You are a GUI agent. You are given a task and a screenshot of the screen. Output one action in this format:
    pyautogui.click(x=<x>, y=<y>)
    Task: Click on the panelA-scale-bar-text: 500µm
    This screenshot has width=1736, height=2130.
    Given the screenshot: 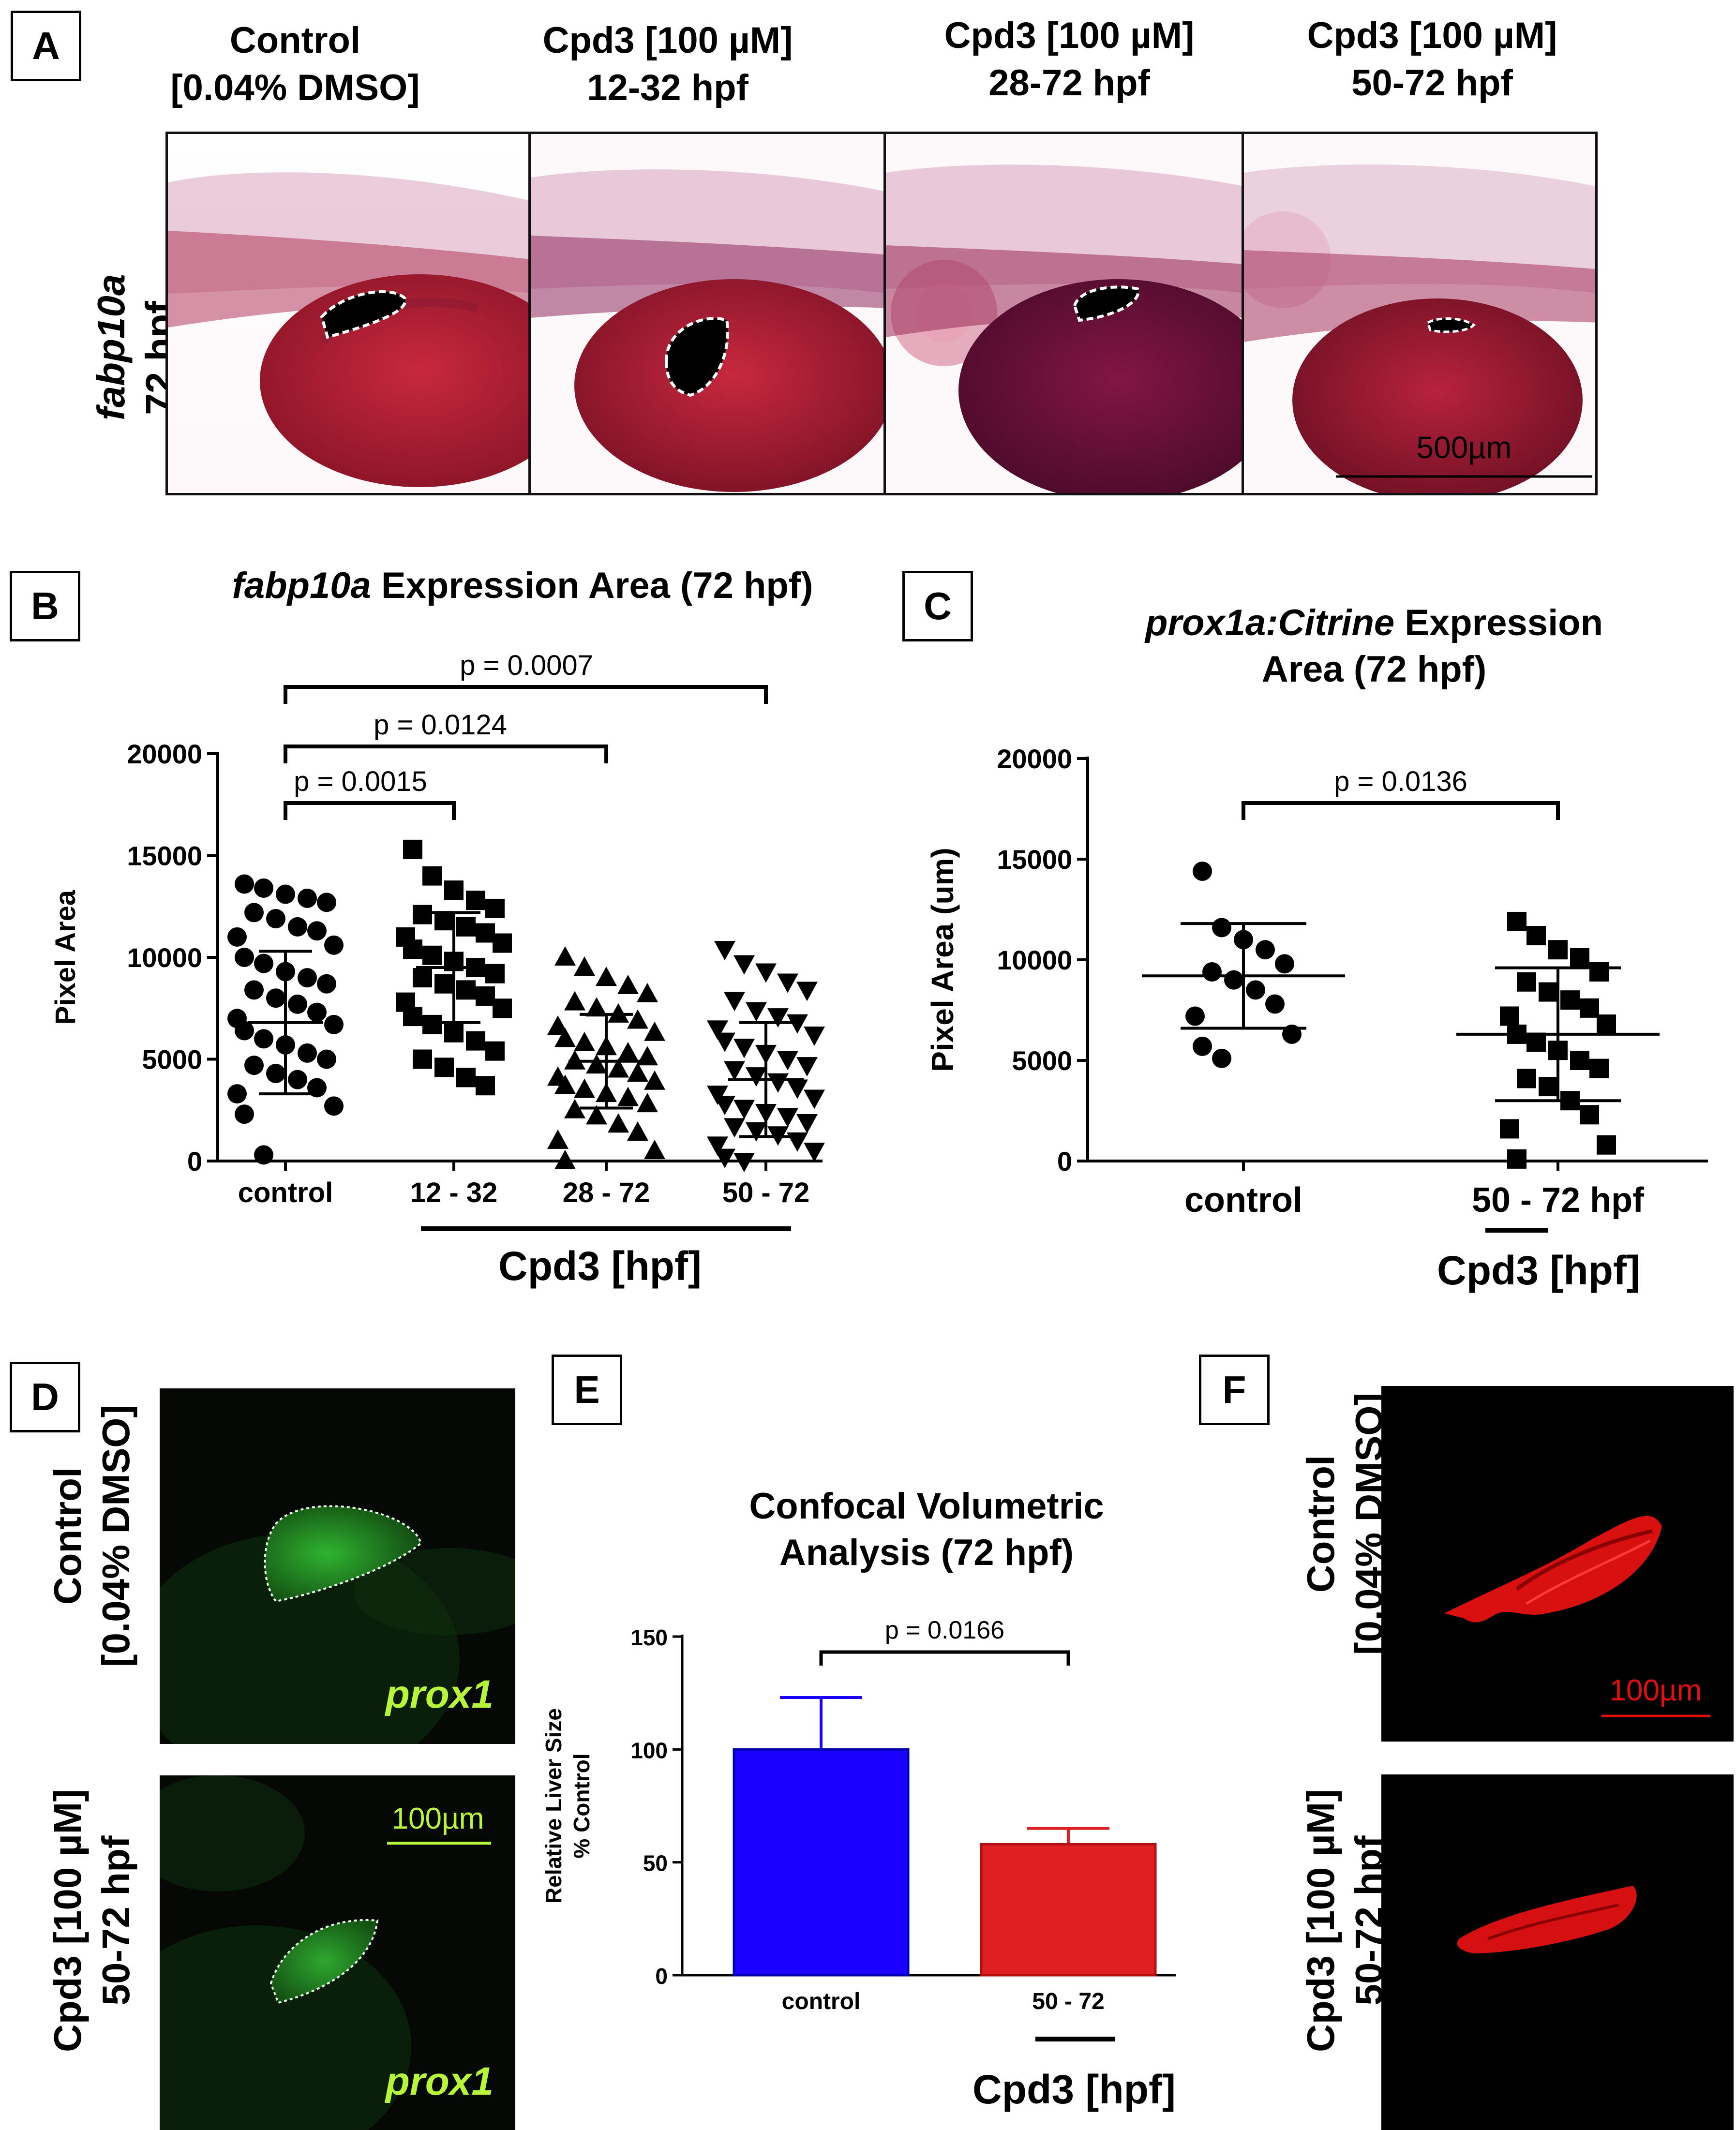 What is the action you would take?
    pyautogui.click(x=1464, y=447)
    